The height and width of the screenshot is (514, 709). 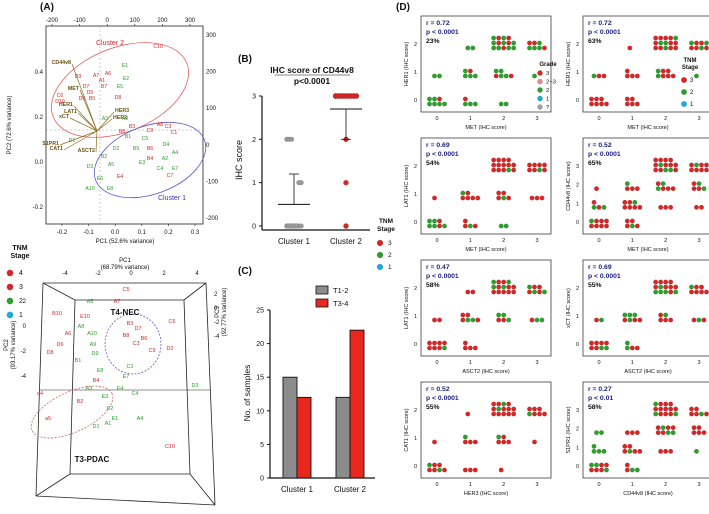 What do you see at coordinates (485, 250) in the screenshot?
I see `corr-x-axis-label: MET (IHC score)` at bounding box center [485, 250].